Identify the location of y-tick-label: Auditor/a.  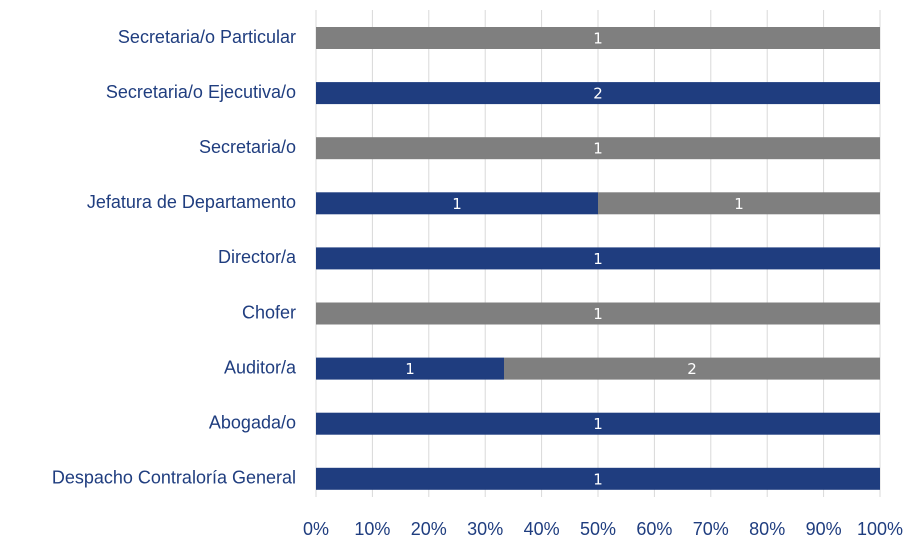
(260, 367).